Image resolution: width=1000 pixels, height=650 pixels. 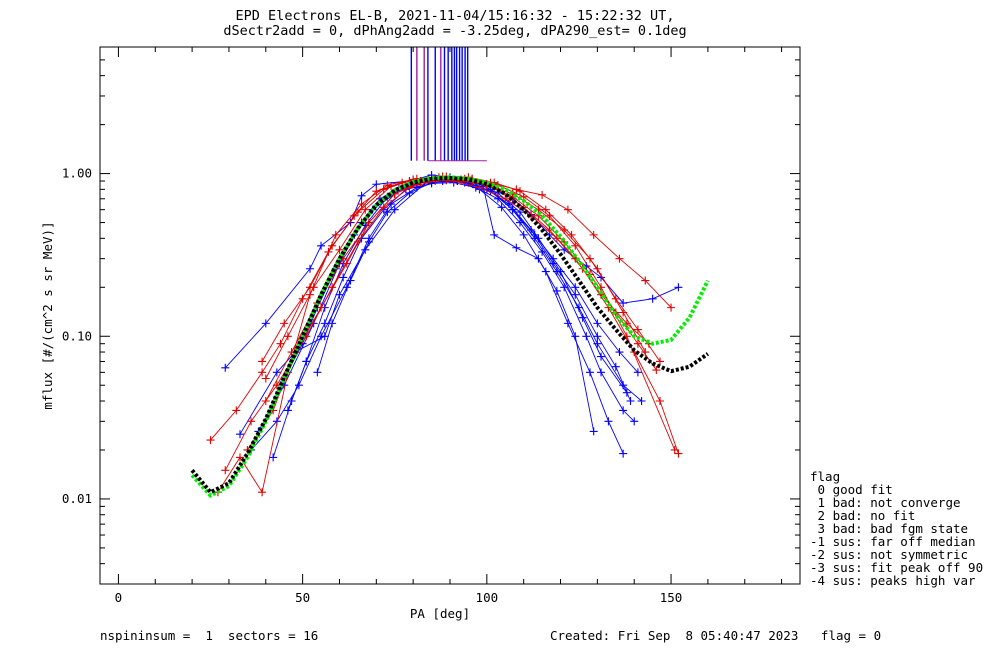 I want to click on y-tick-label: 0.10, so click(x=77, y=335).